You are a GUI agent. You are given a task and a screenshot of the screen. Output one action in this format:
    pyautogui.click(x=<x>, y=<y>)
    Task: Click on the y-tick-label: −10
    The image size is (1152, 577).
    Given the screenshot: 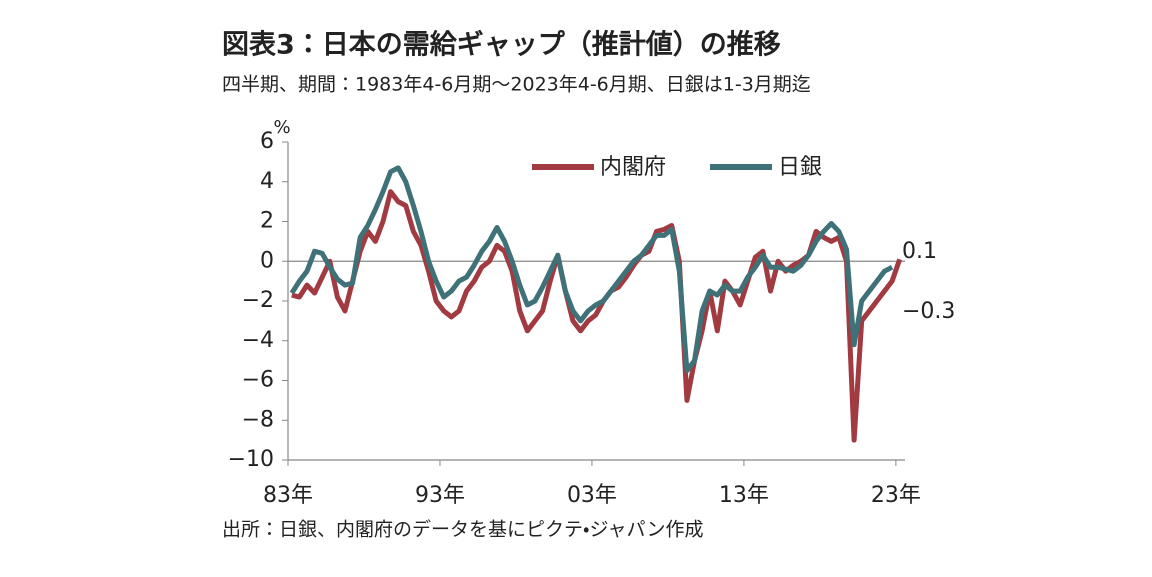 What is the action you would take?
    pyautogui.click(x=251, y=459)
    